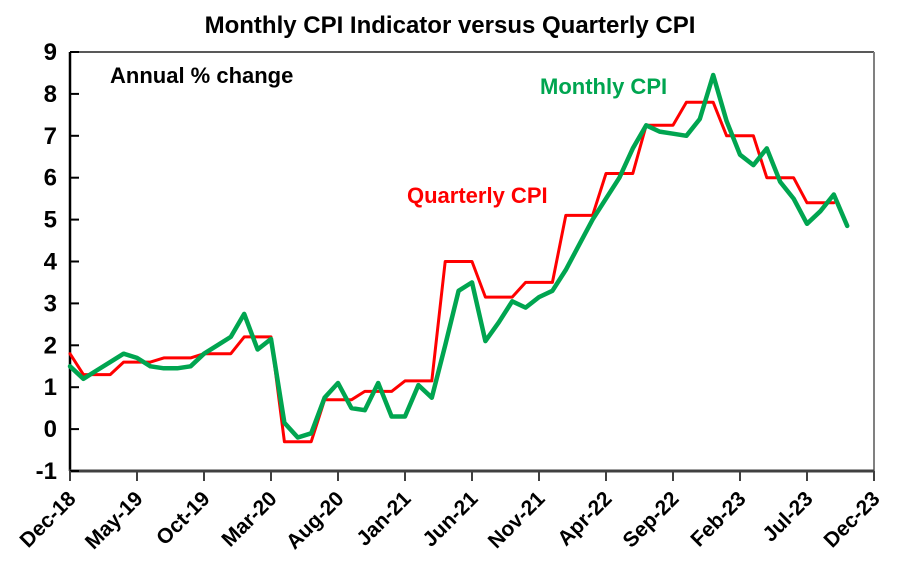 The image size is (904, 588). Describe the element at coordinates (50, 136) in the screenshot. I see `y-tick-label: 7` at that location.